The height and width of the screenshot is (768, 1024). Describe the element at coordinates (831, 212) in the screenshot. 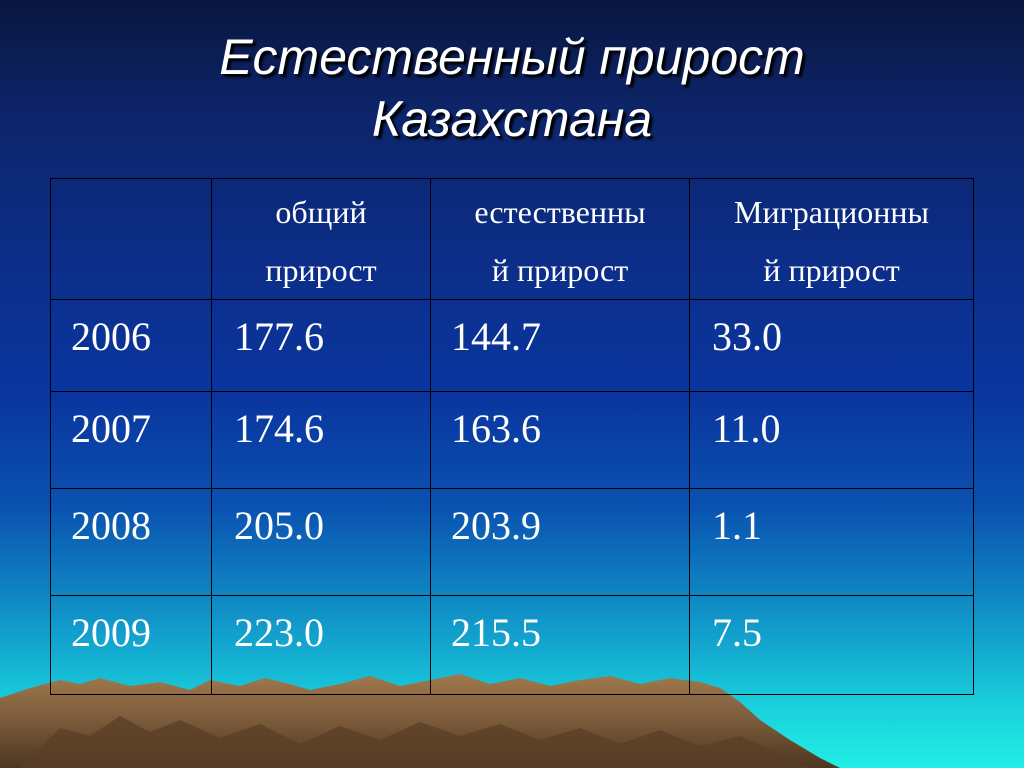

I see `header-migration-growth-line-1: Миграционны` at that location.